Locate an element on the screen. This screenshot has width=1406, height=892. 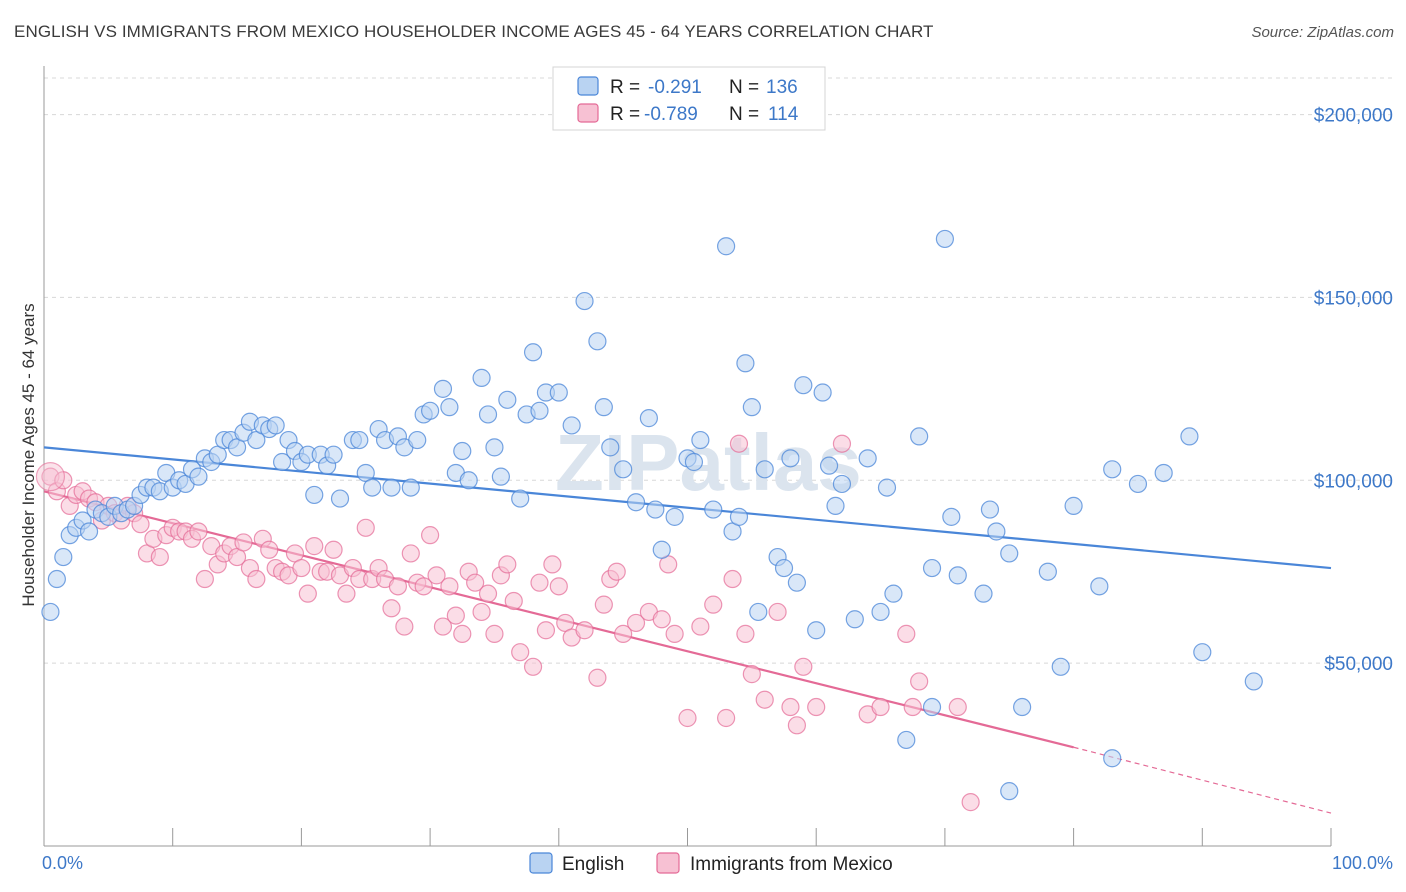
stats-mexico-n: 114 is located at coordinates (783, 114).